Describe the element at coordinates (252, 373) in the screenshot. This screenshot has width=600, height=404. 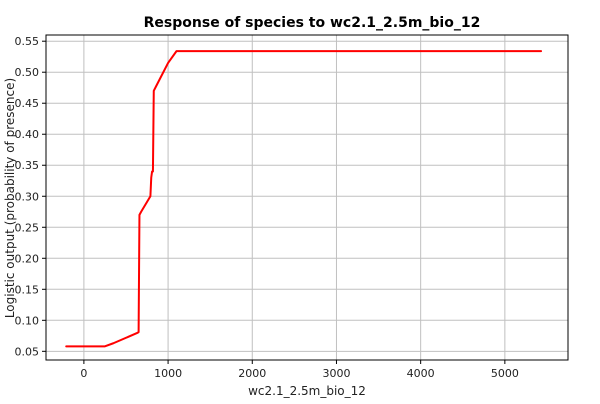
I see `x-tick-label-2: 2000` at that location.